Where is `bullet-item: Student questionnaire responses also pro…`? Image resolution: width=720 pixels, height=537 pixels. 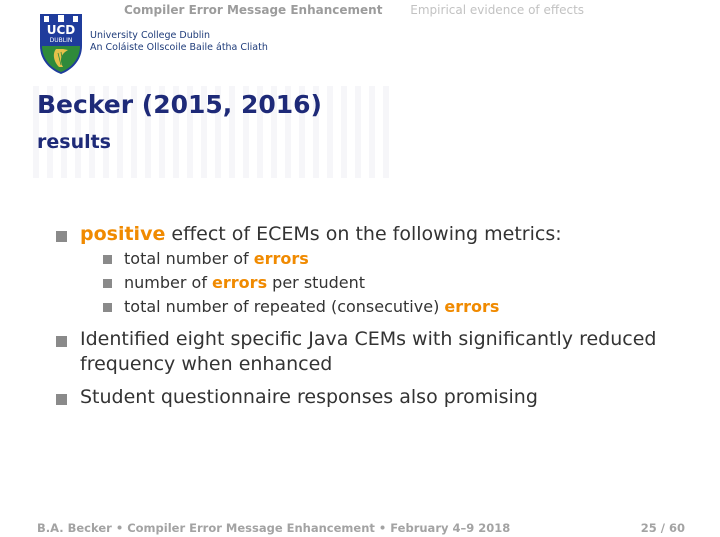 bullet-item: Student questionnaire responses also pro… is located at coordinates (376, 397).